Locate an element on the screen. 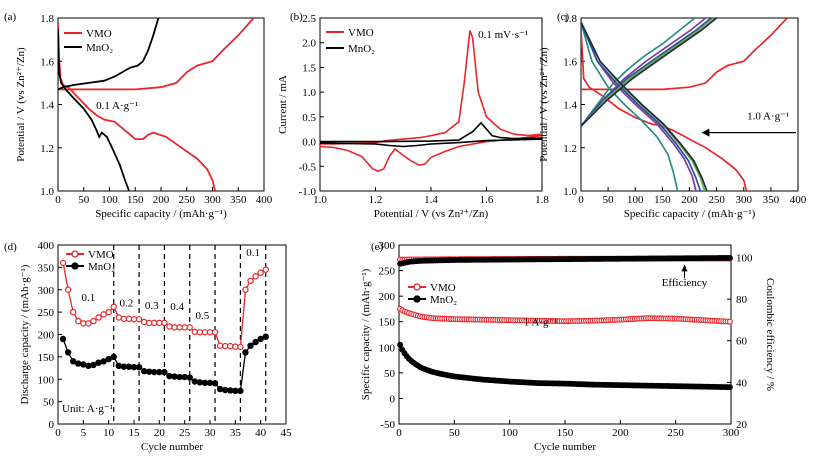 The image size is (816, 465). annotation-rate: 0.1 mV·s⁻¹ is located at coordinates (503, 35).